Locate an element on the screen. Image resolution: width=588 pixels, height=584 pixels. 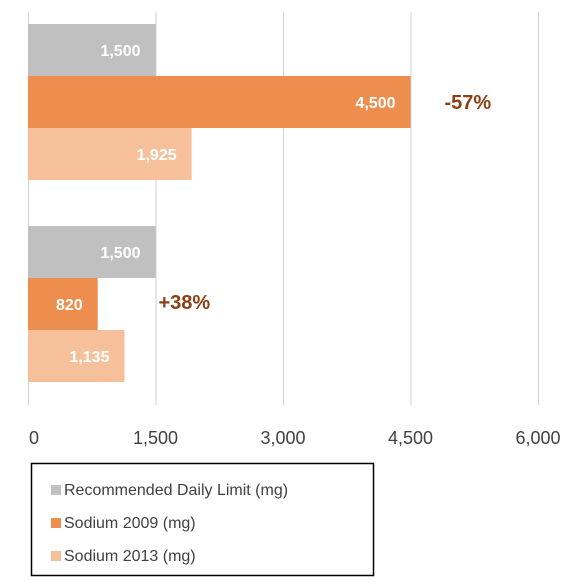
x-tick-label-1: 1,500 is located at coordinates (155, 438).